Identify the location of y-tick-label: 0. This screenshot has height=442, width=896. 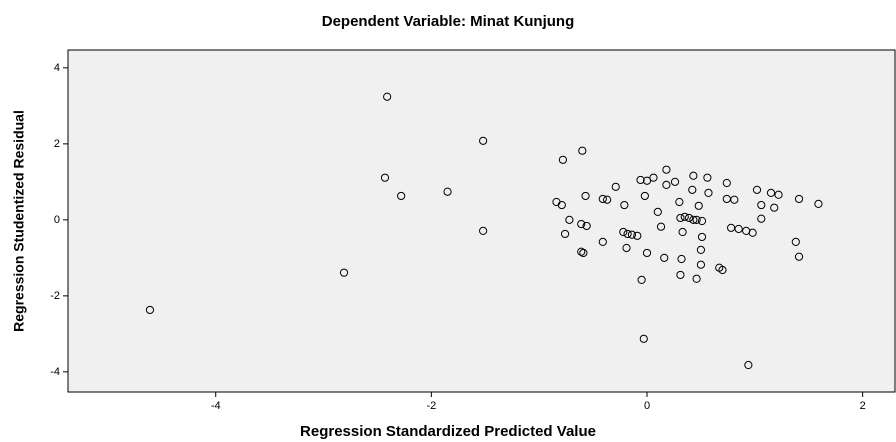
(57, 220).